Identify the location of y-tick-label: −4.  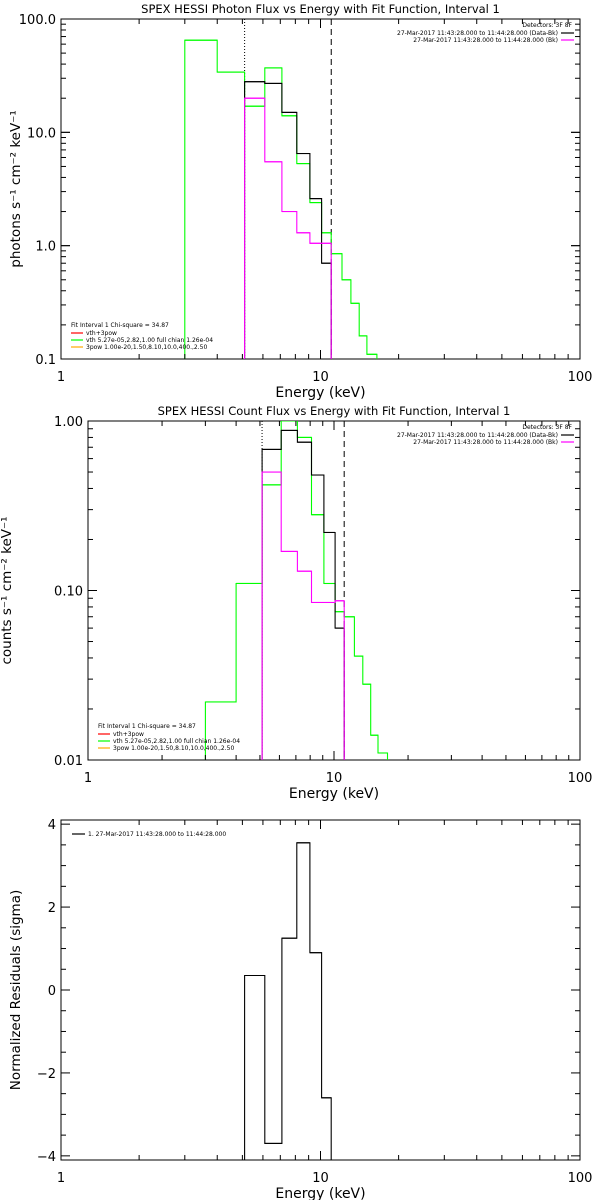
(46, 1157).